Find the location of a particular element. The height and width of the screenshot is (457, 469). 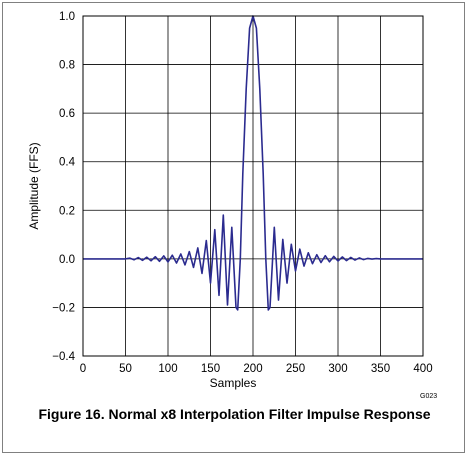

x-tick-labels: 0 50 100 150 200 250 300 350 400 is located at coordinates (256, 369).